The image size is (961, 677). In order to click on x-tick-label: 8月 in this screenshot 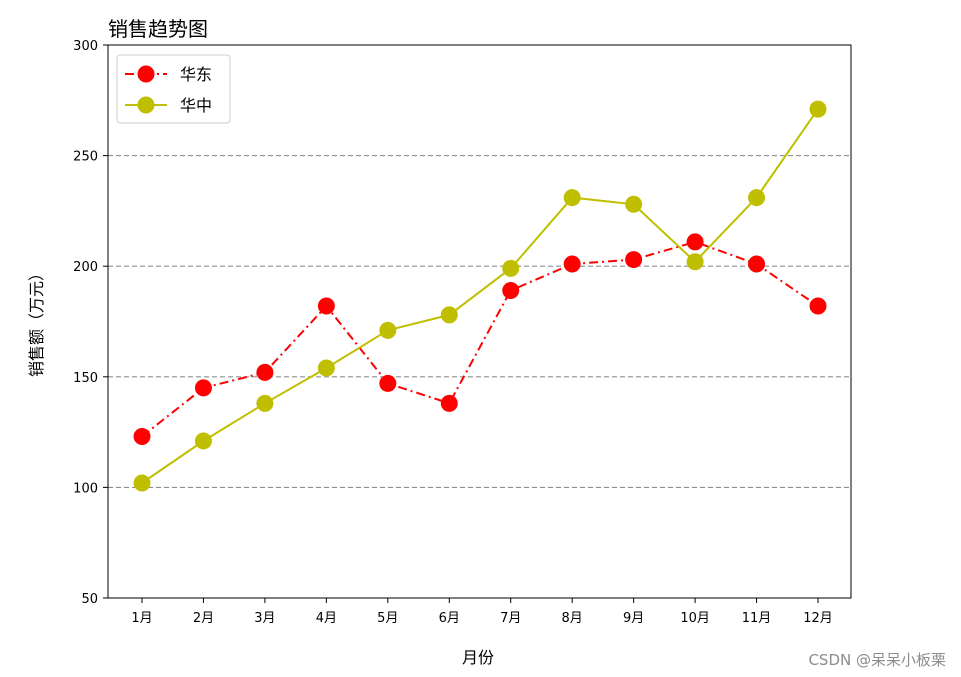, I will do `click(572, 618)`.